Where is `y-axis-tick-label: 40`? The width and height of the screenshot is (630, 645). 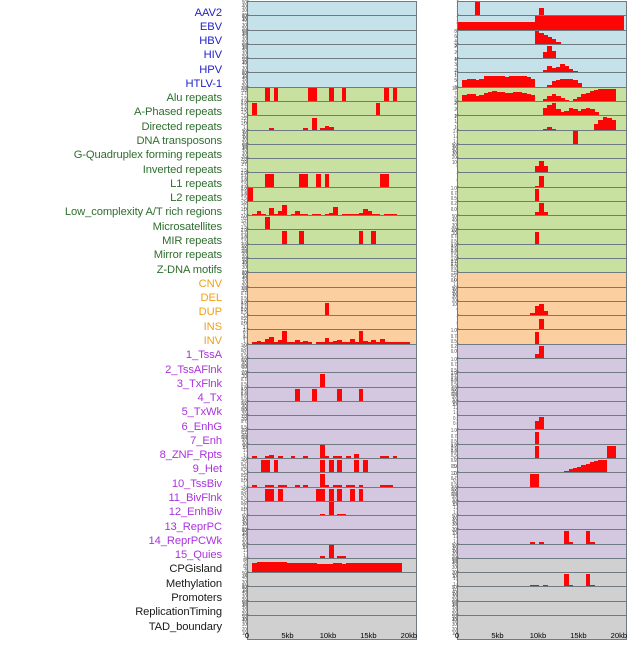 y-axis-tick-label: 40 is located at coordinates (456, 60).